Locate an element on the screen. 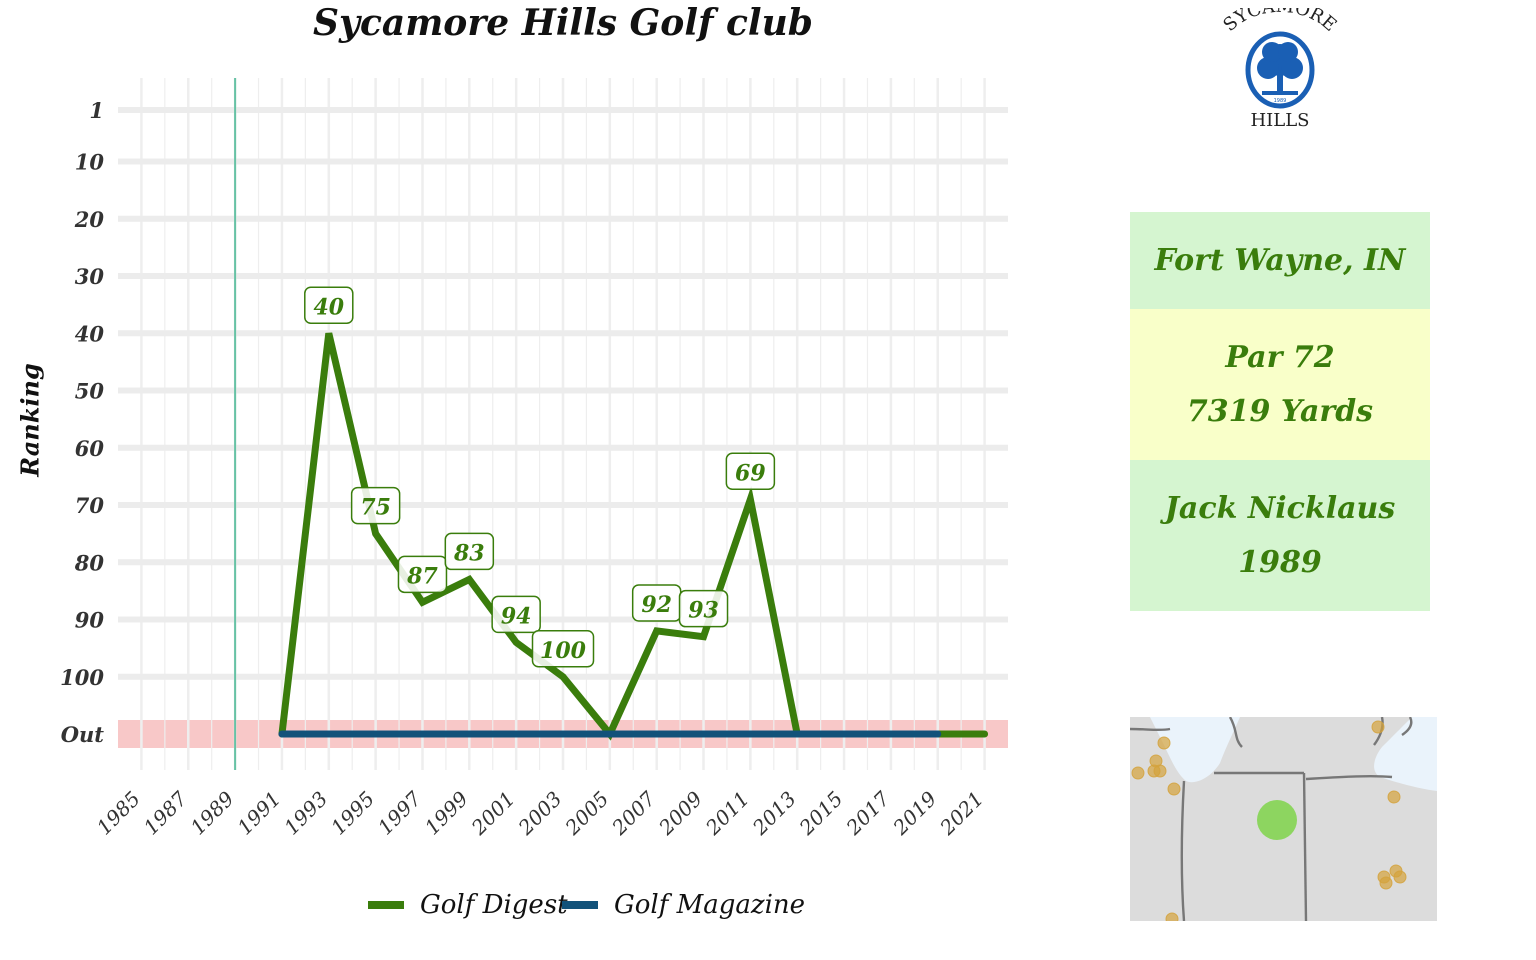 The height and width of the screenshot is (960, 1536). legend-swatch-golf-magazine is located at coordinates (580, 905).